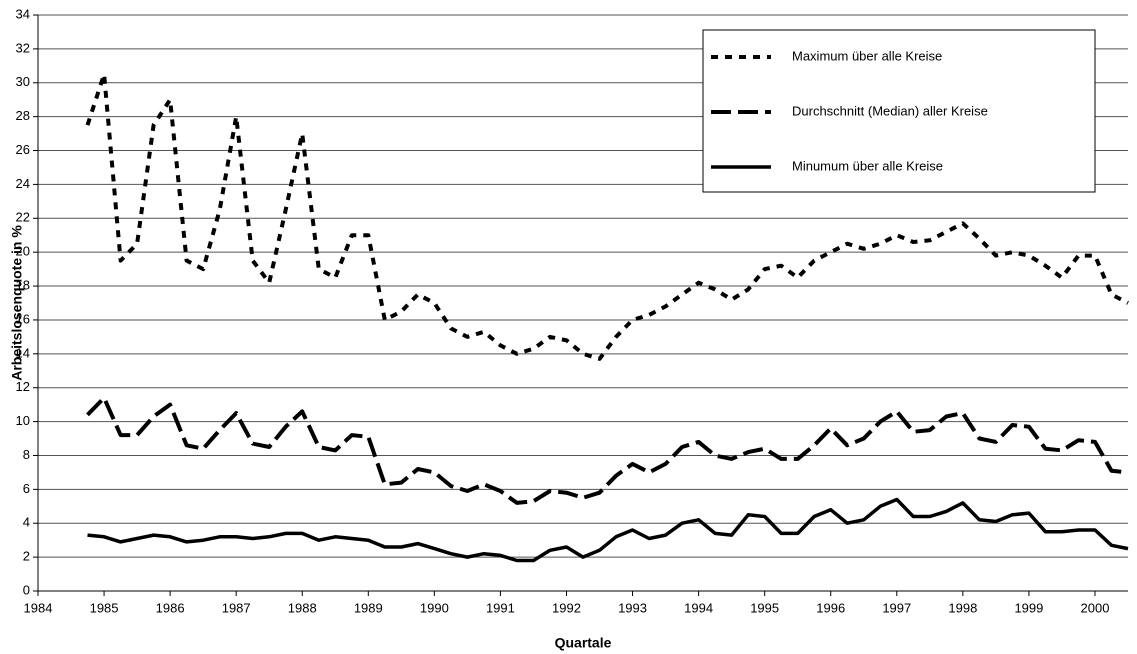 The image size is (1137, 654). Describe the element at coordinates (764, 607) in the screenshot. I see `x-tick-label: 1995` at that location.